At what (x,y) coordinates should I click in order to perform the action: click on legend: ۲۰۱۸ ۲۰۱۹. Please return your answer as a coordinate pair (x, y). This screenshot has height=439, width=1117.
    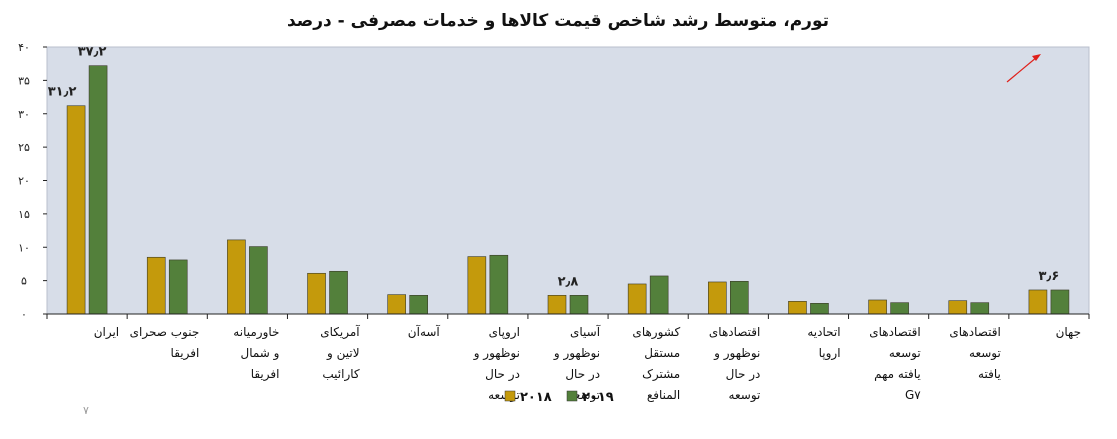
    Looking at the image, I should click on (559, 397).